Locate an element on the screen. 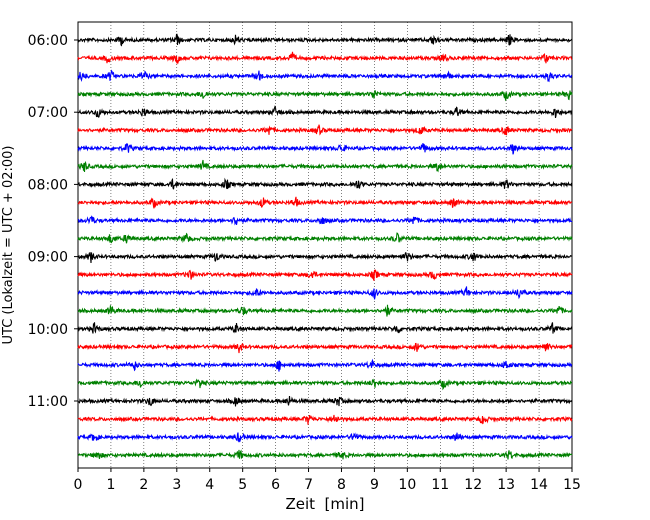 The image size is (650, 520). x-tick-label: 4 is located at coordinates (209, 485).